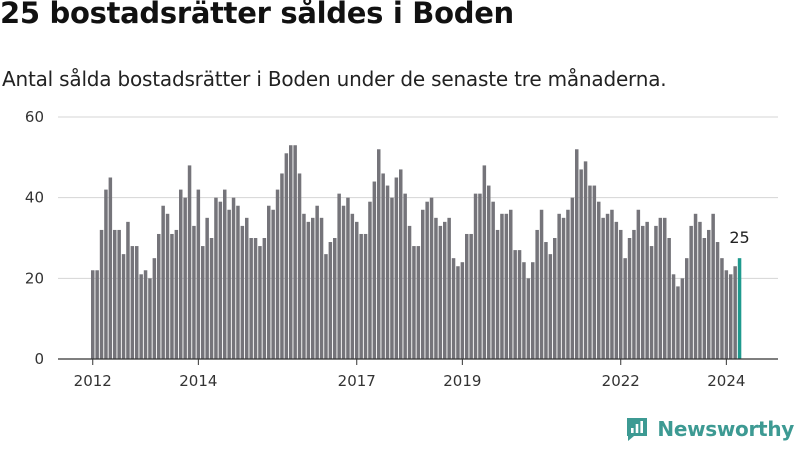  Describe the element at coordinates (39, 359) in the screenshot. I see `y-tick-label: 0` at that location.